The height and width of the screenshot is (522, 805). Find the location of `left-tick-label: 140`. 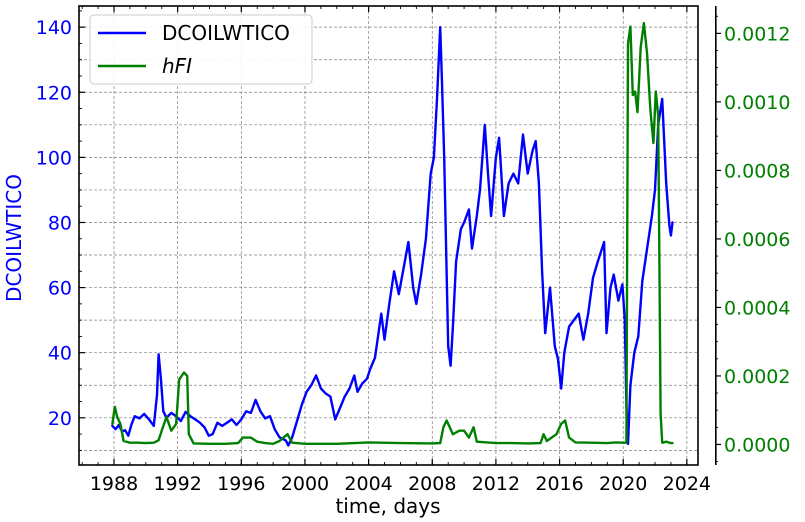

left-tick-label: 140 is located at coordinates (54, 28).